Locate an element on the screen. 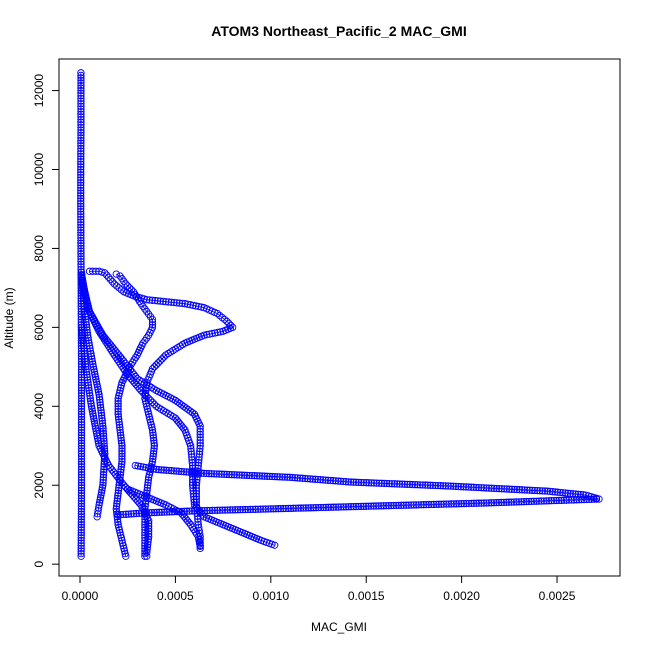  y-axis-label: Altitude (m) is located at coordinates (9, 317).